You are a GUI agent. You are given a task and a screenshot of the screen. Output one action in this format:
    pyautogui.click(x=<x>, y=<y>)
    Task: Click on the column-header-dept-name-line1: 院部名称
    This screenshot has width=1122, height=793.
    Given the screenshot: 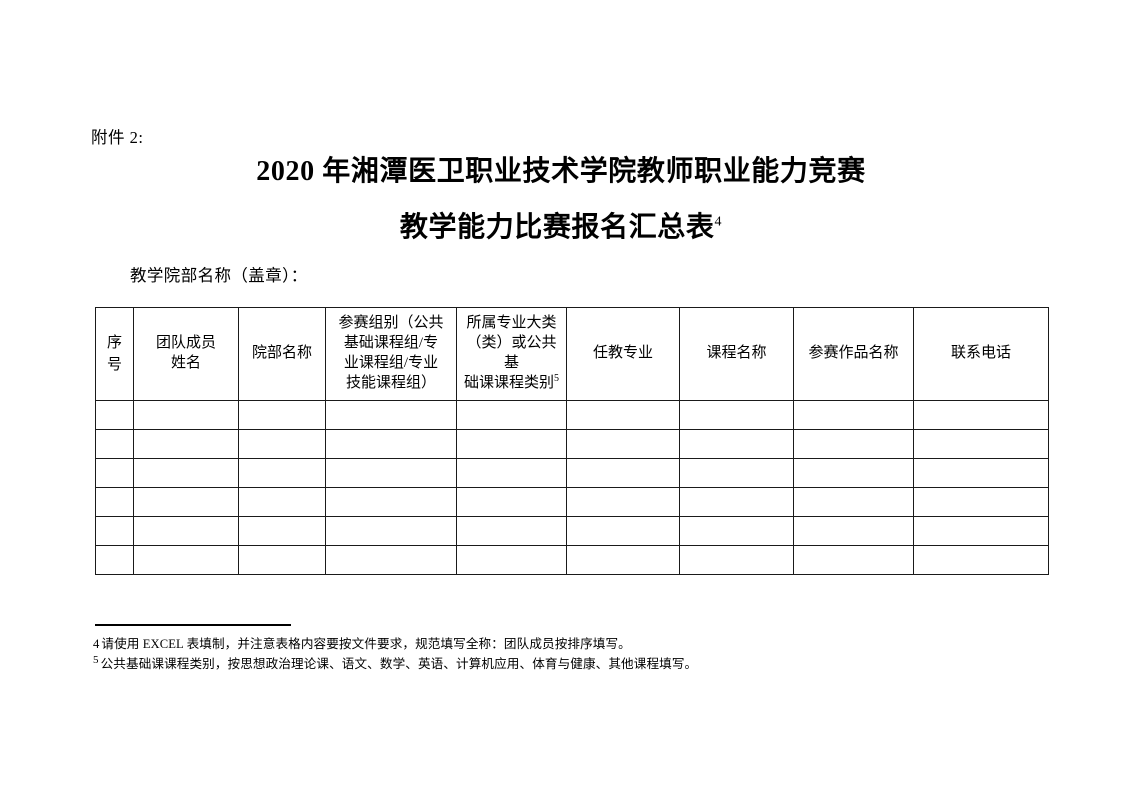 What is the action you would take?
    pyautogui.click(x=281, y=353)
    